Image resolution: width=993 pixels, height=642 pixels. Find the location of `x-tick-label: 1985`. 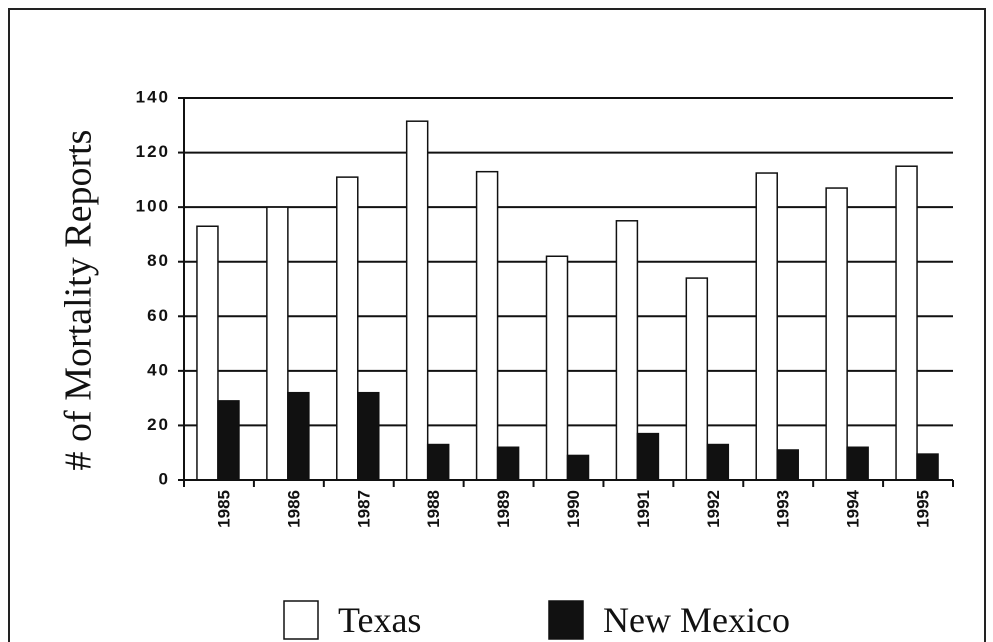

x-tick-label: 1985 is located at coordinates (223, 509).